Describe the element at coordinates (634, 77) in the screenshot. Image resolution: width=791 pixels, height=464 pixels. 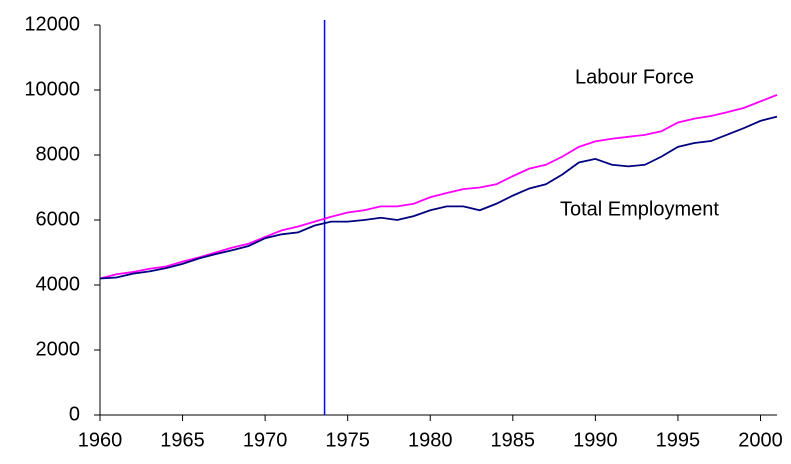
I see `series-label: Labour Force` at that location.